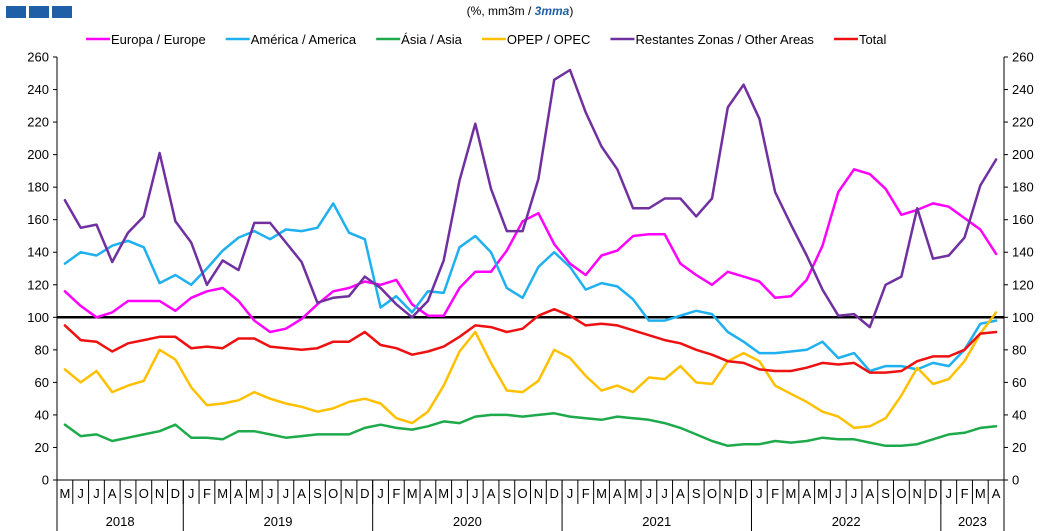 The width and height of the screenshot is (1040, 531). I want to click on x-year-label: 2022, so click(846, 521).